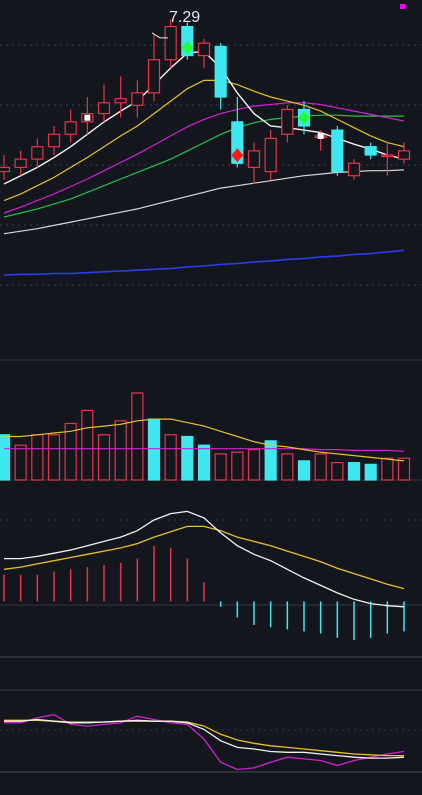 This screenshot has height=795, width=422. I want to click on kdj-k-line, so click(204, 738).